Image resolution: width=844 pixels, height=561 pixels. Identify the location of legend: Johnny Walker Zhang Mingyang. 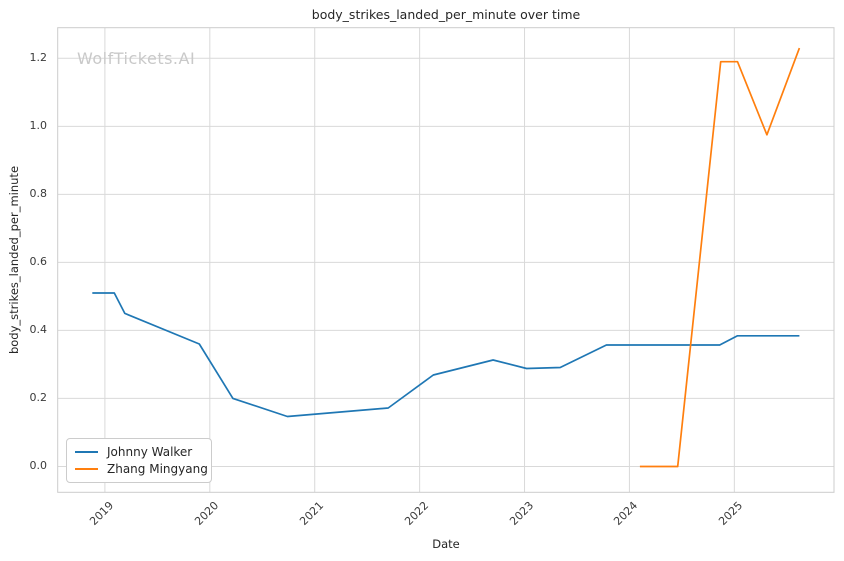
(139, 460).